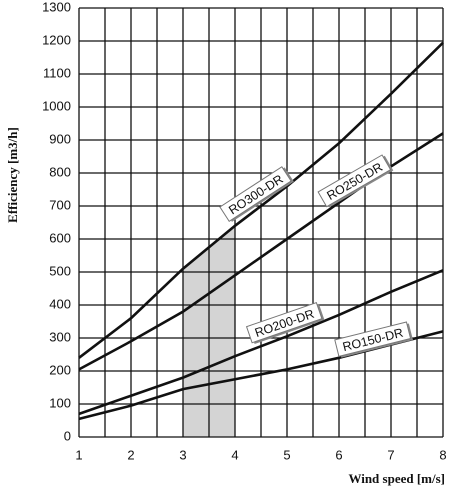  What do you see at coordinates (390, 454) in the screenshot?
I see `x-tick-label: 7` at bounding box center [390, 454].